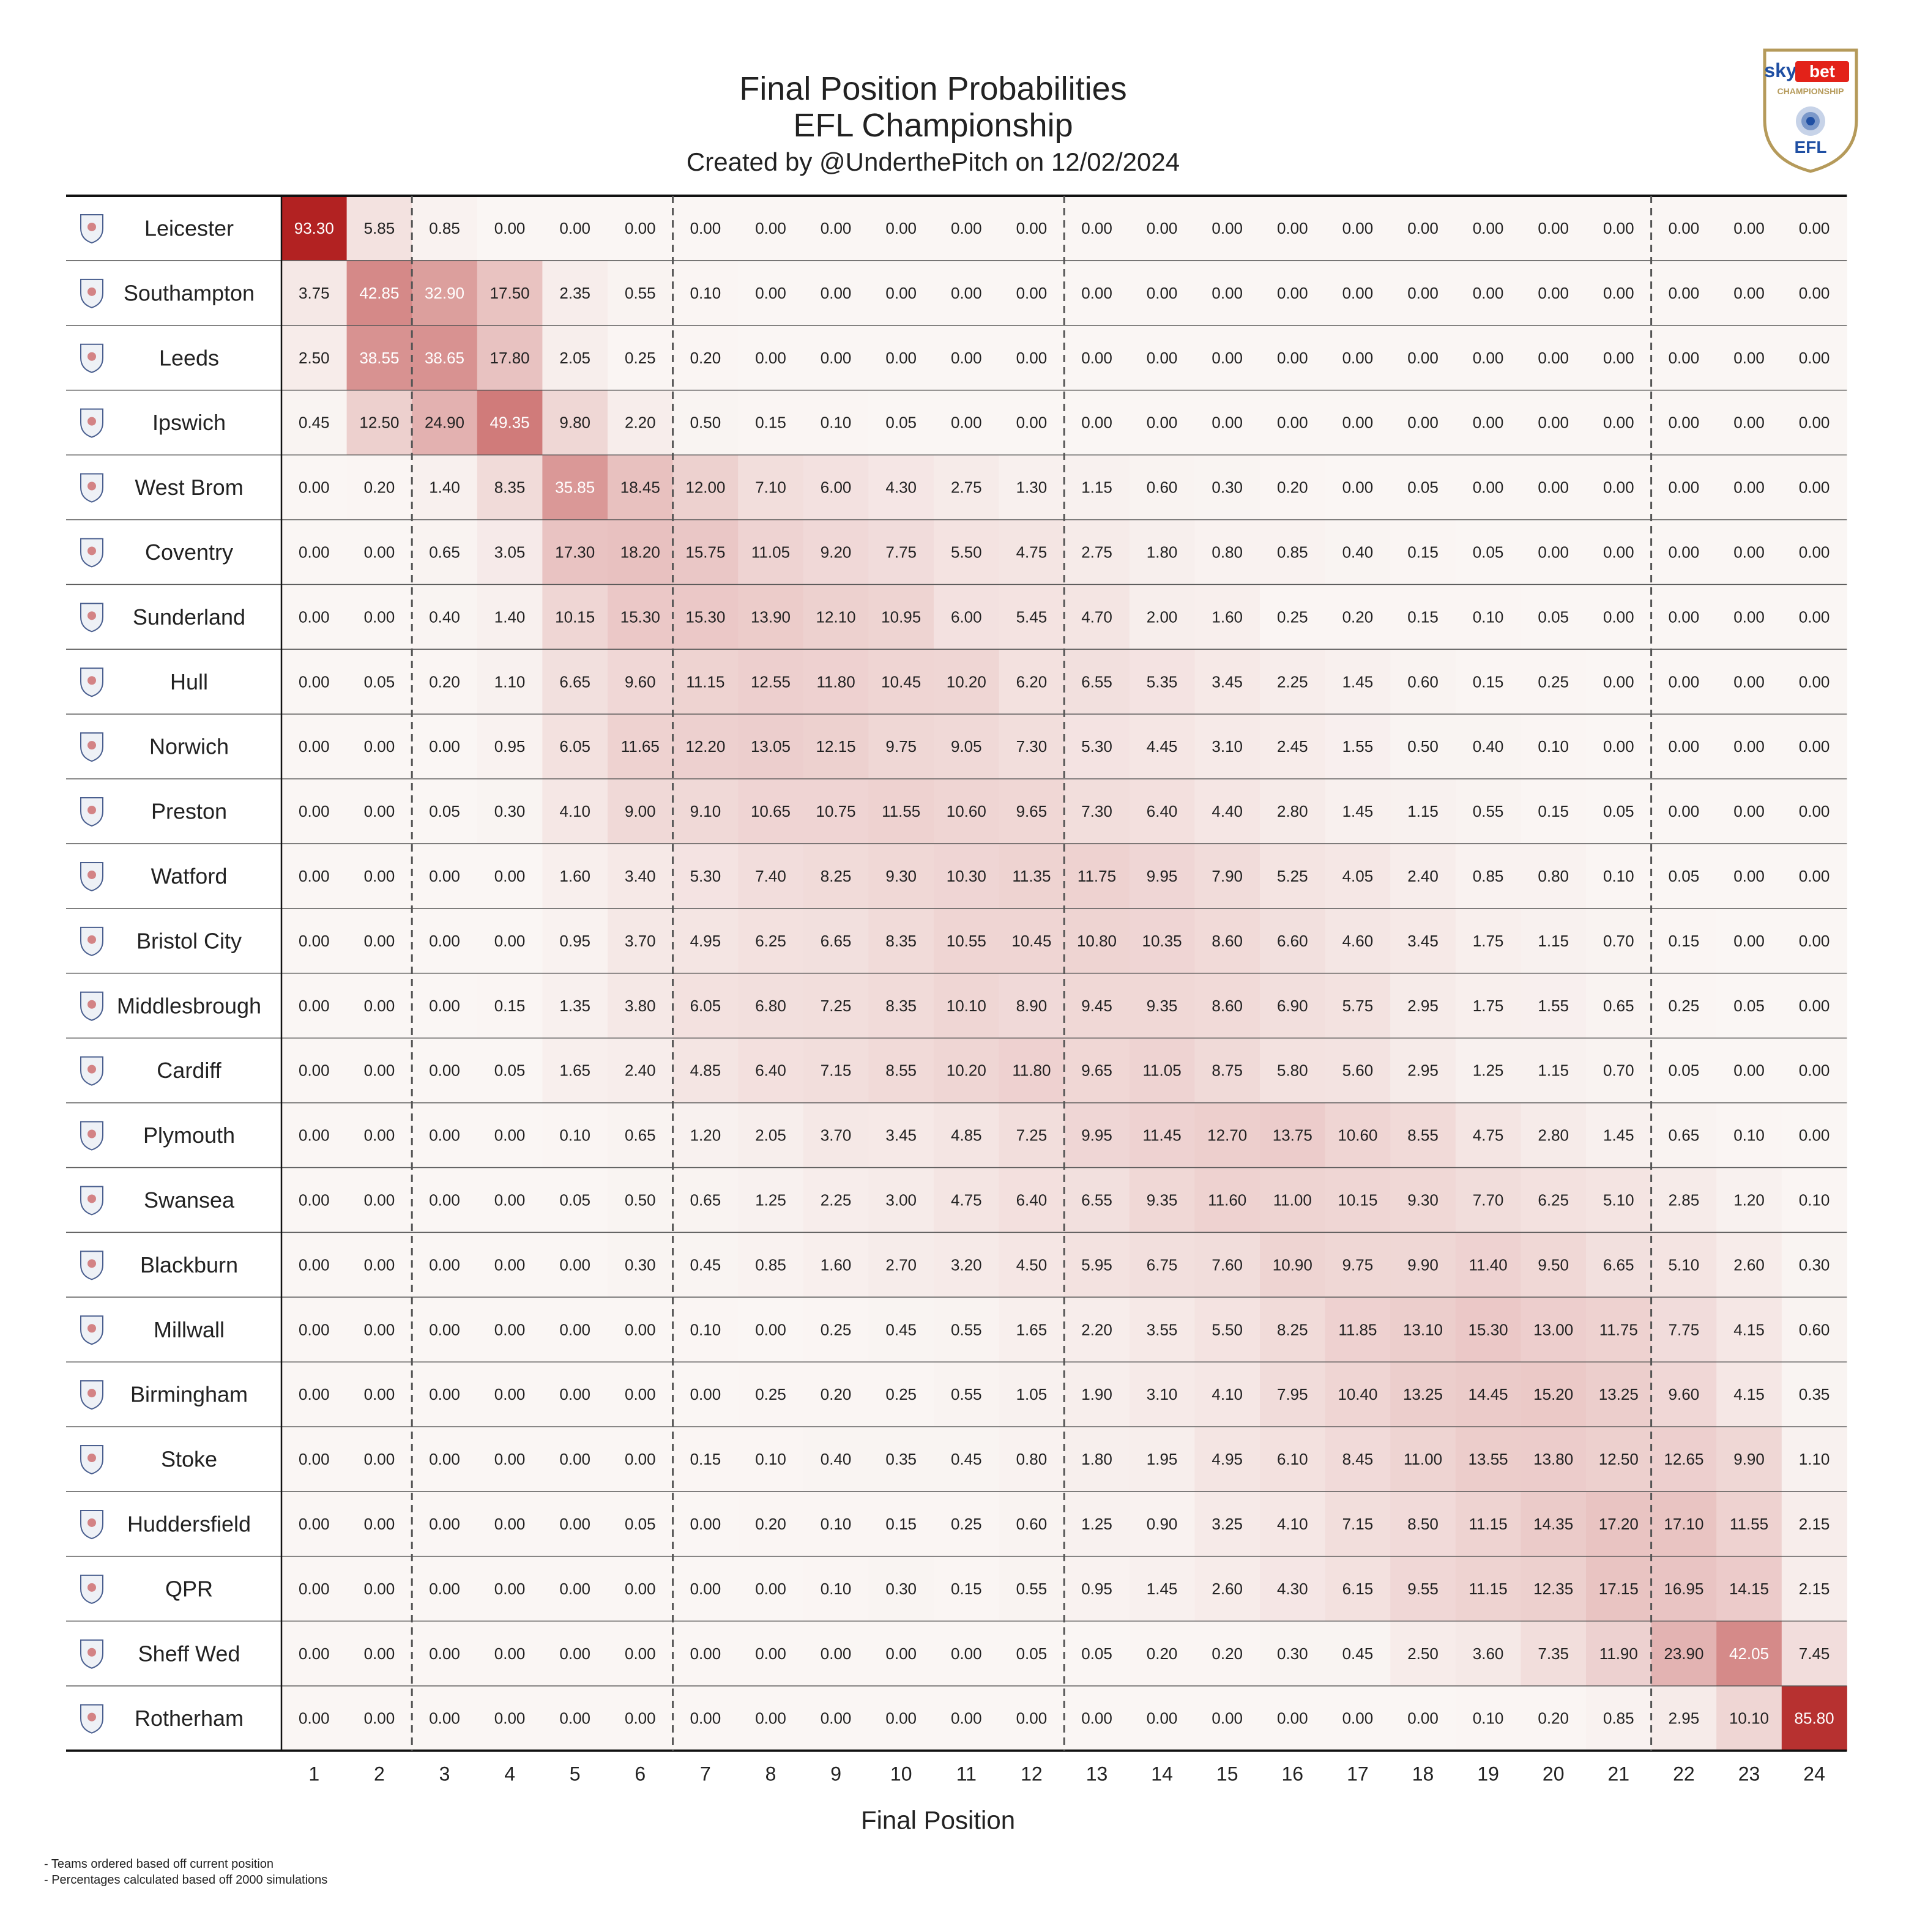 This screenshot has height=1932, width=1906. I want to click on cell-value: 0.15, so click(966, 1589).